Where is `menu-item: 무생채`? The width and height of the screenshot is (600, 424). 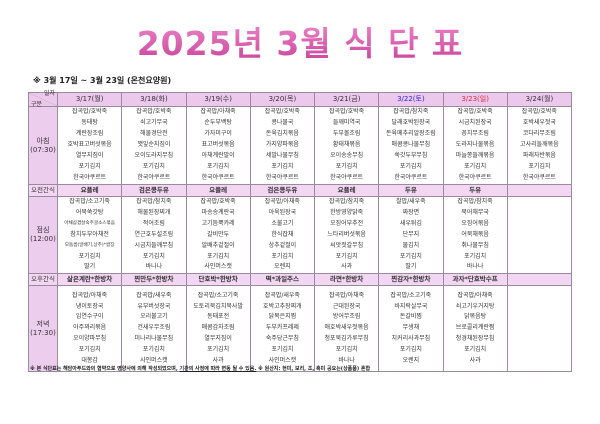
menu-item: 무생채 is located at coordinates (411, 328).